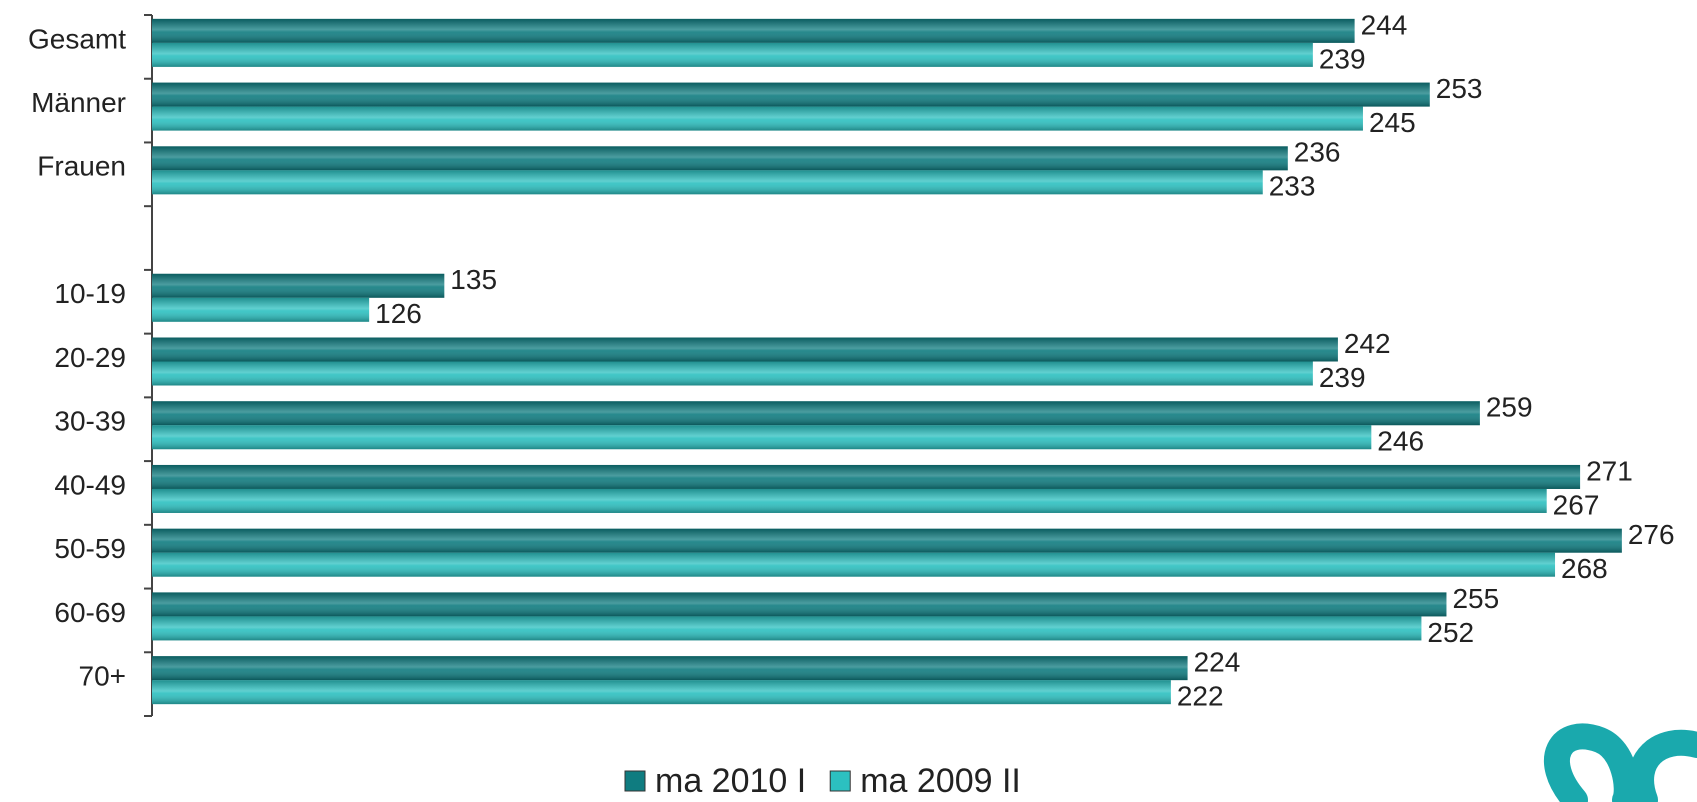  What do you see at coordinates (940, 781) in the screenshot?
I see `legend-label: ma 2009 II` at bounding box center [940, 781].